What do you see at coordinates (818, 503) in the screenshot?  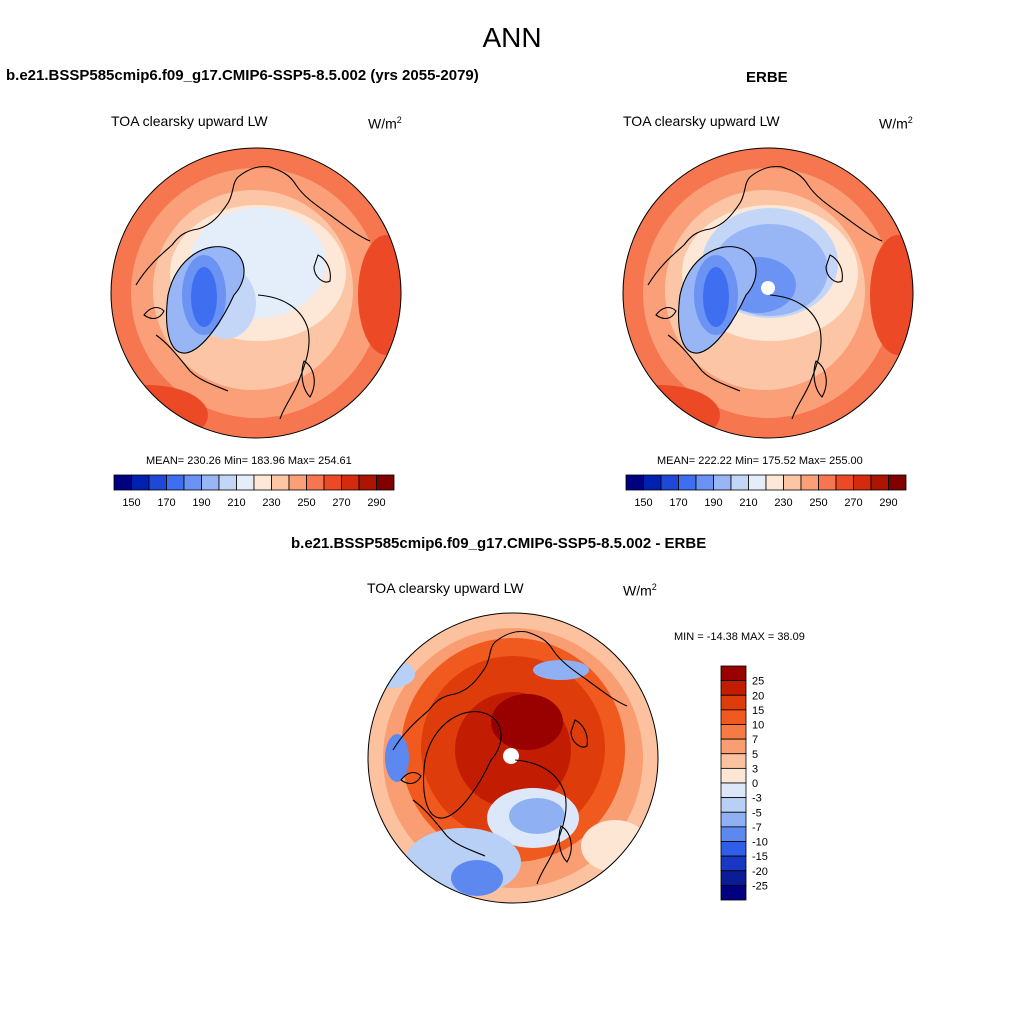 I see `obs-colorbar-tick-label: 250` at bounding box center [818, 503].